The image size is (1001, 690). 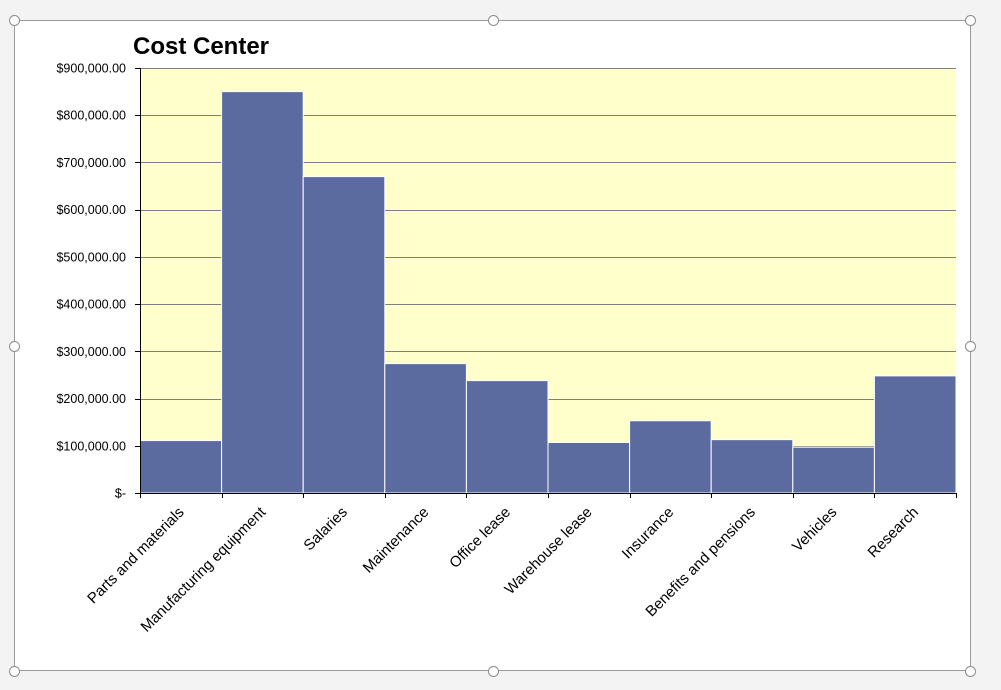 I want to click on resize-handle-top-middle, so click(x=493, y=20).